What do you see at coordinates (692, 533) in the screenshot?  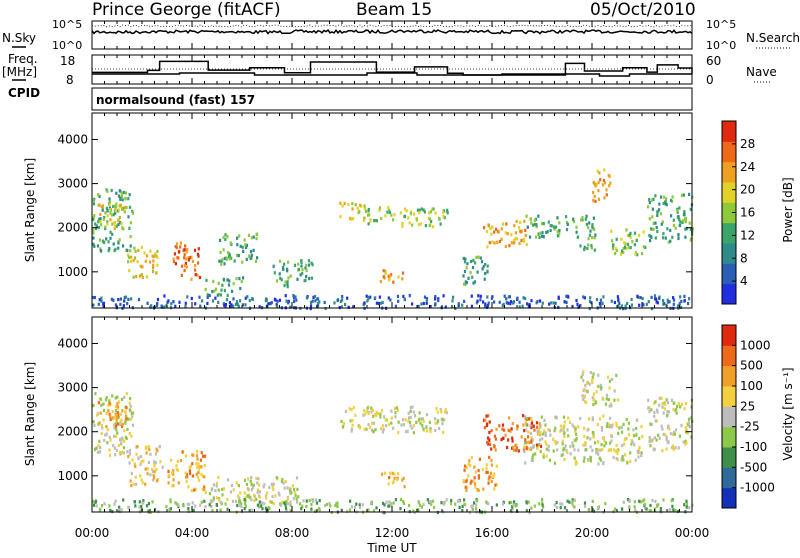 I see `time-tick-label: 00:00` at bounding box center [692, 533].